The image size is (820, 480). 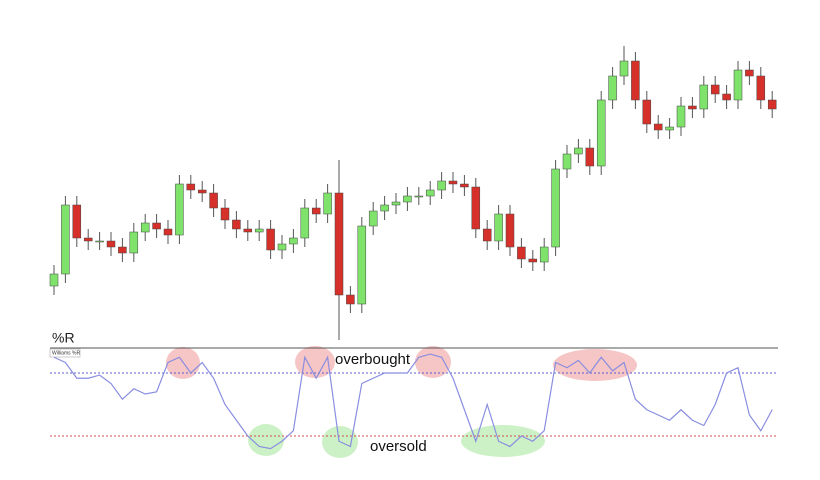 I want to click on legend-box, so click(x=65, y=353).